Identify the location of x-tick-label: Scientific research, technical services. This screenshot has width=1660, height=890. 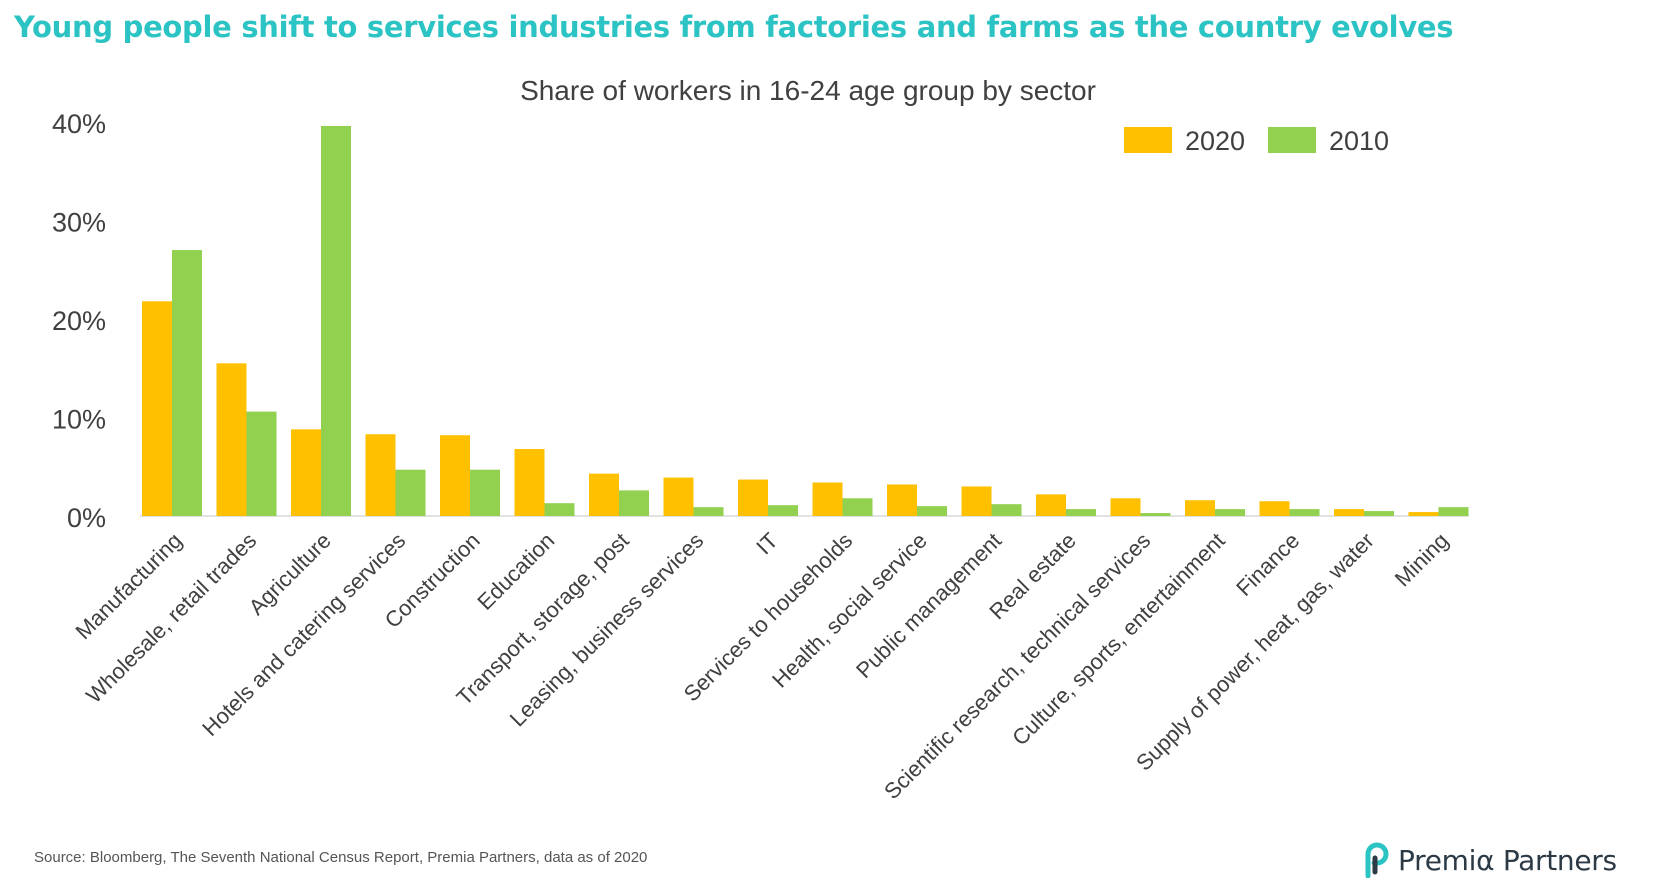
(1017, 666).